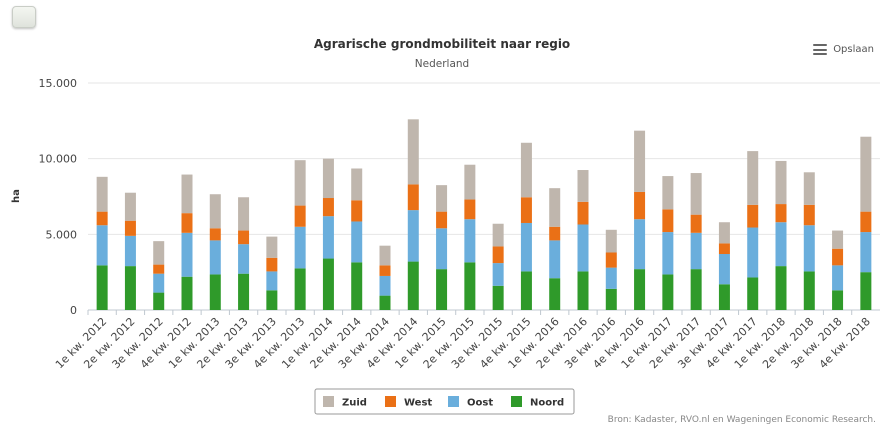  I want to click on legend-swatch-west, so click(390, 401).